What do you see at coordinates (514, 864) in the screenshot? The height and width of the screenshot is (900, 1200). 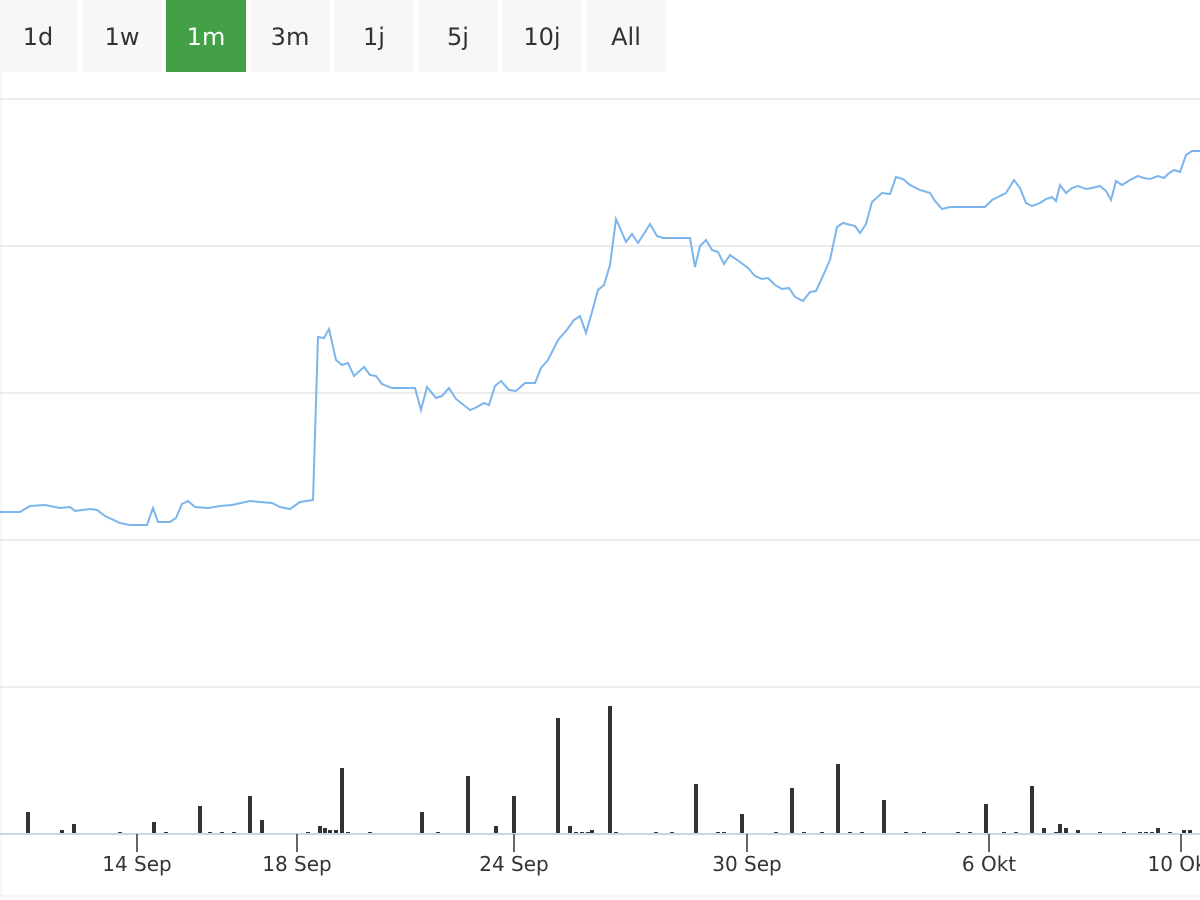 I see `x-tick-label: 24 Sep` at bounding box center [514, 864].